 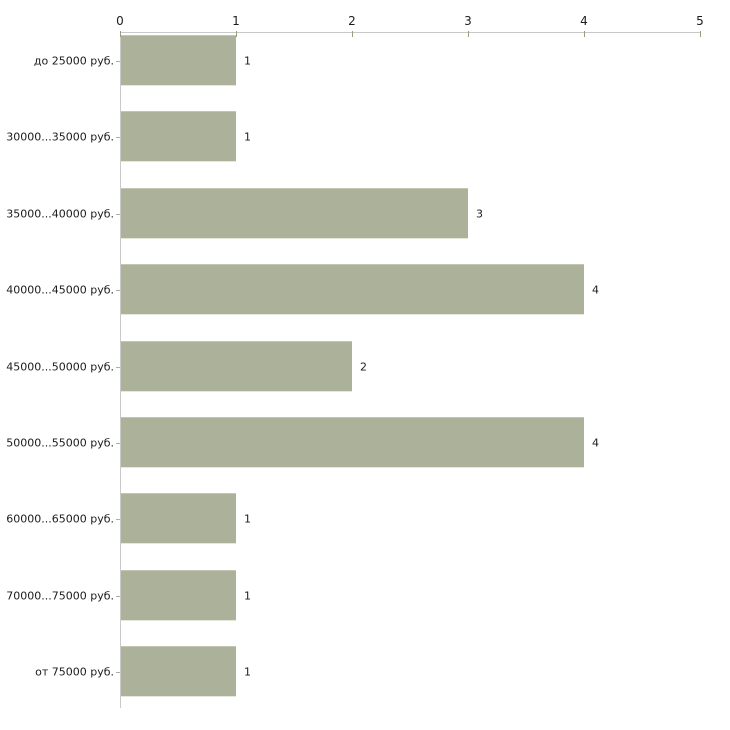 What do you see at coordinates (60, 213) in the screenshot?
I see `category-label: 35000...40000 руб.` at bounding box center [60, 213].